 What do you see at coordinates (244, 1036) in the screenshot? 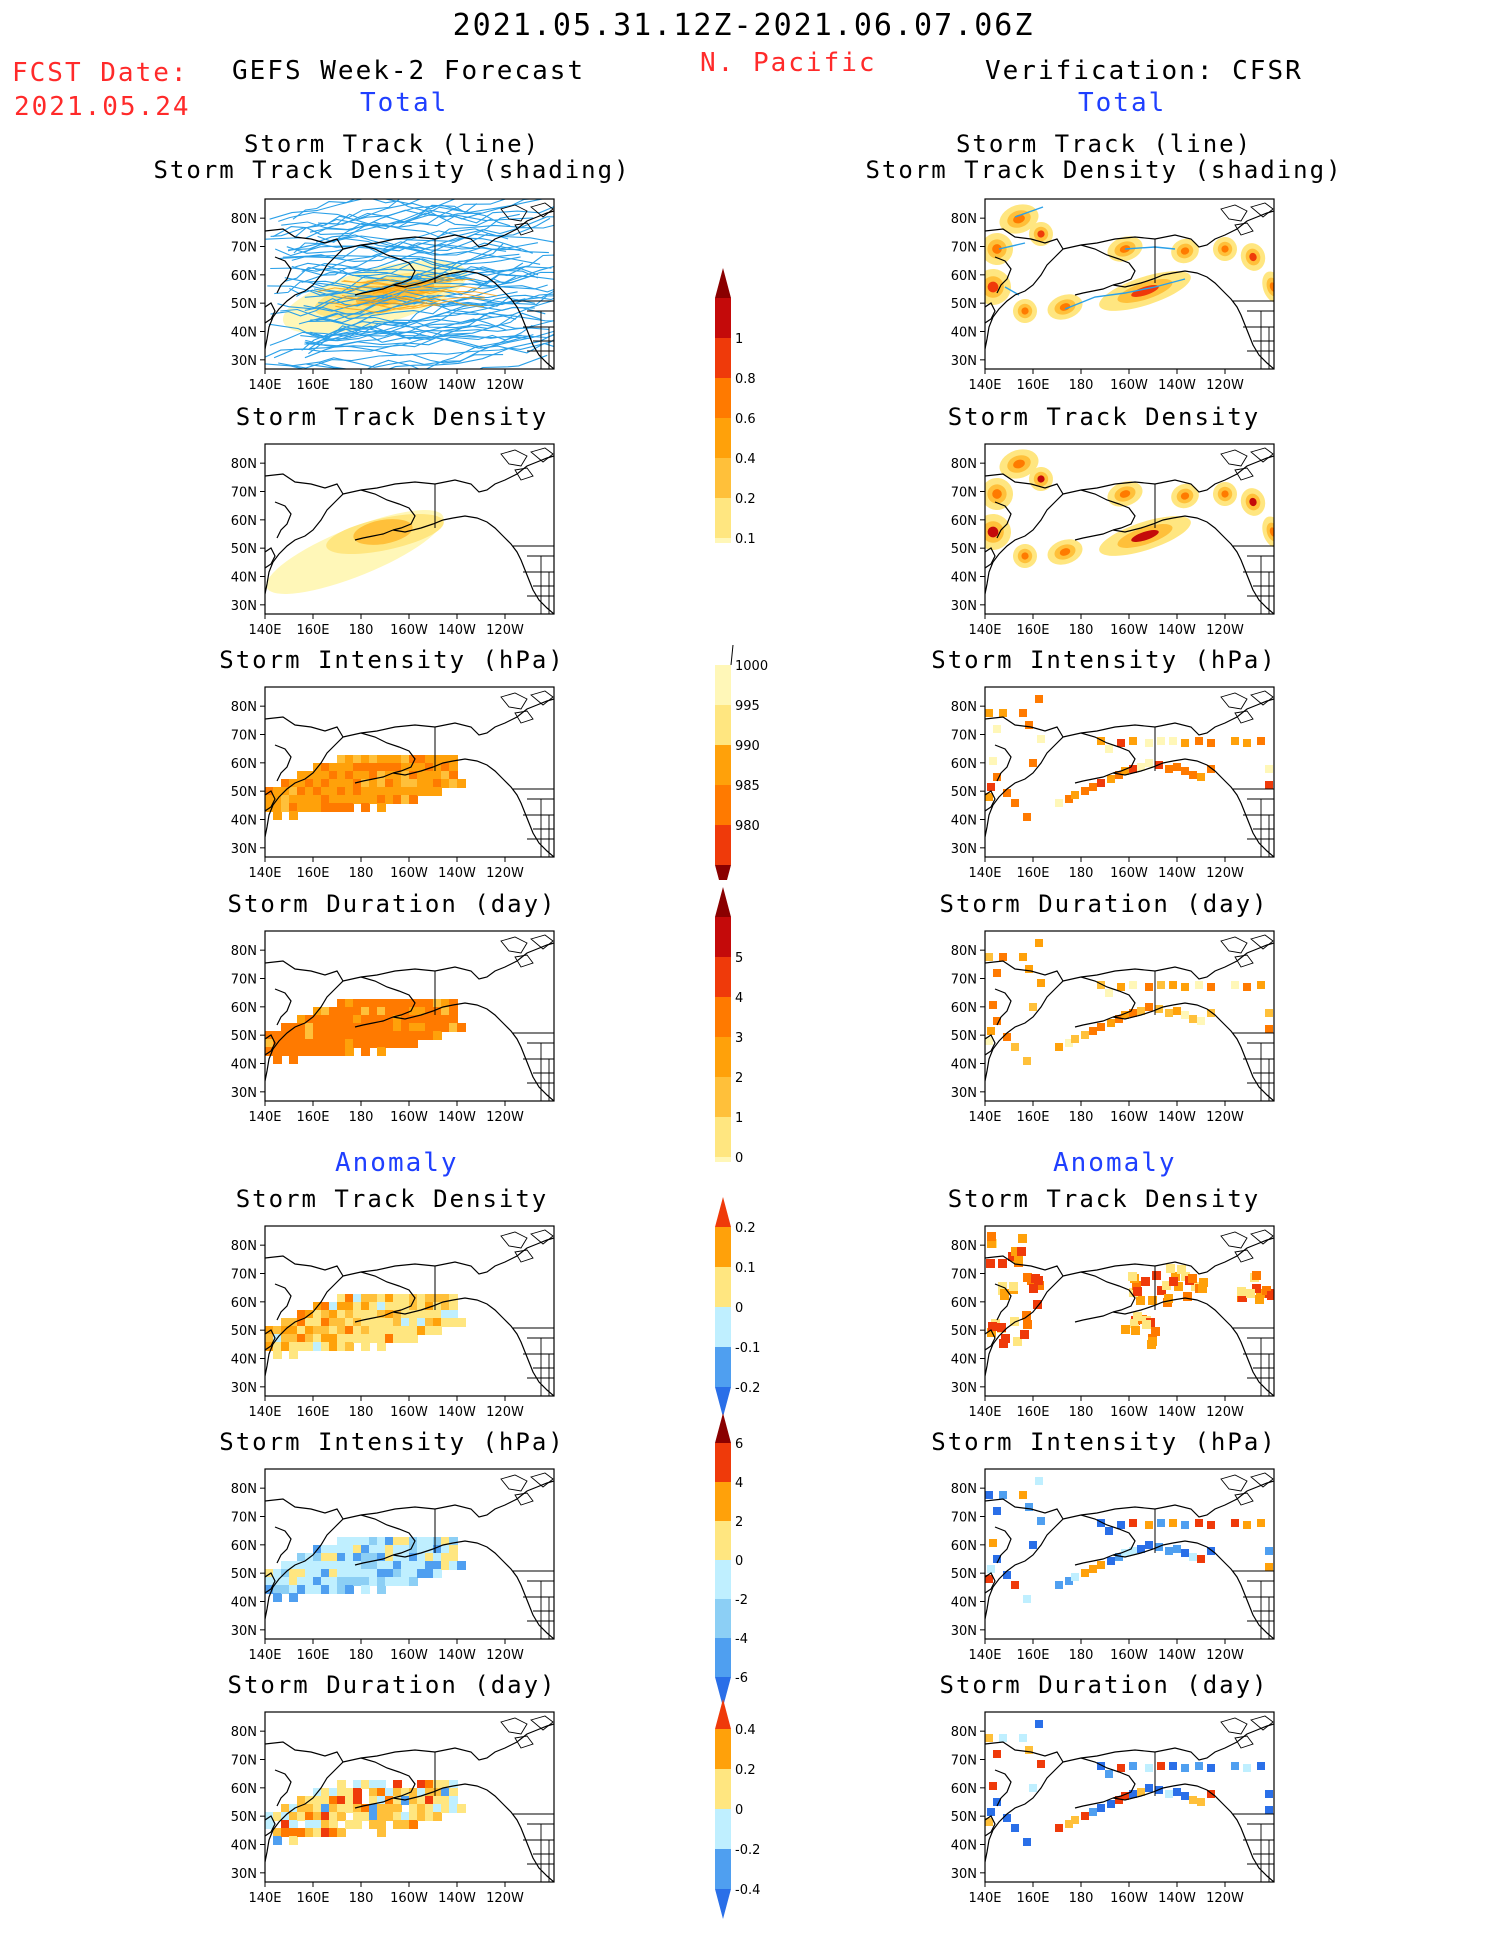
I see `lat-tick-label: 50N` at bounding box center [244, 1036].